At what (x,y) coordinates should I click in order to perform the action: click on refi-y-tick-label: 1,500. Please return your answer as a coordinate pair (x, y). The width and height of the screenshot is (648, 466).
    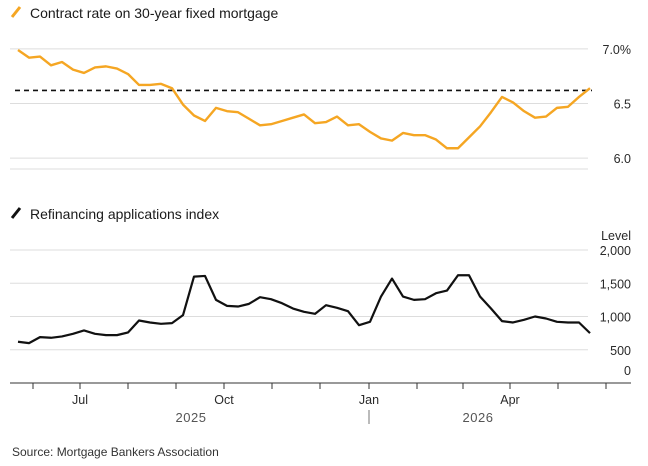
    Looking at the image, I should click on (615, 284).